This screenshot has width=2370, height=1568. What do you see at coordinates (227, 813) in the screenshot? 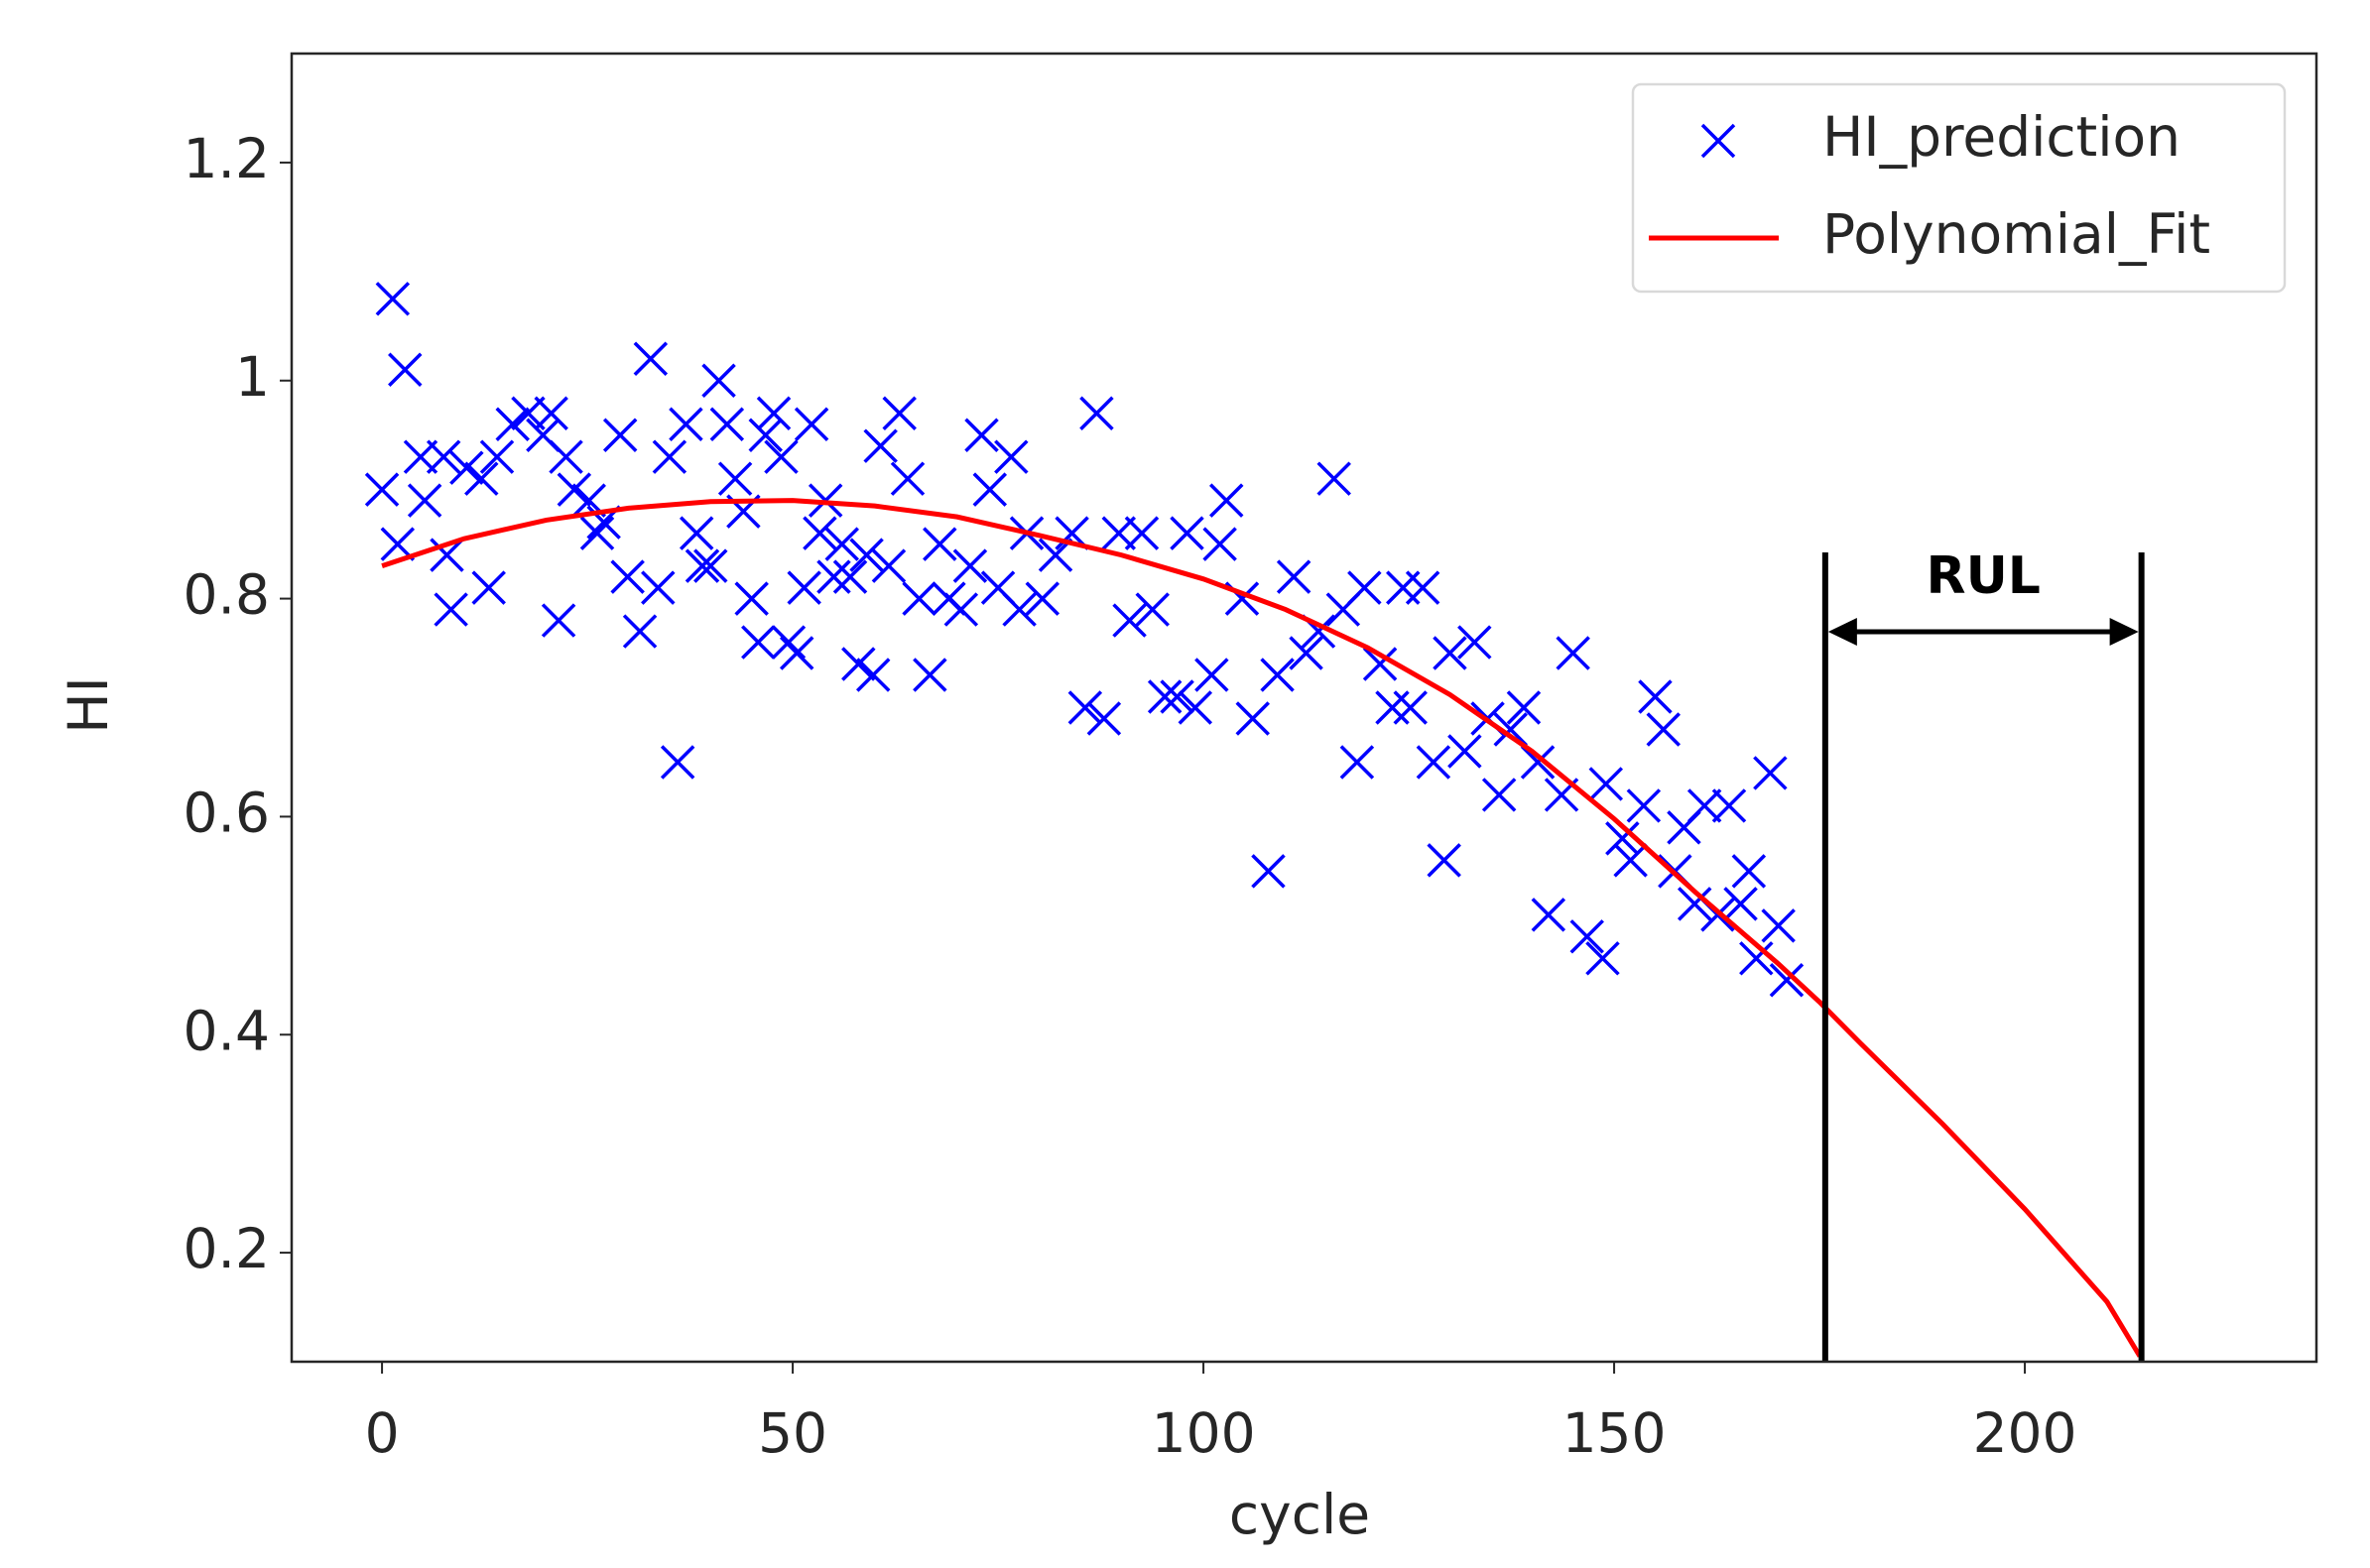
I see `y-tick-label: 0.6` at bounding box center [227, 813].